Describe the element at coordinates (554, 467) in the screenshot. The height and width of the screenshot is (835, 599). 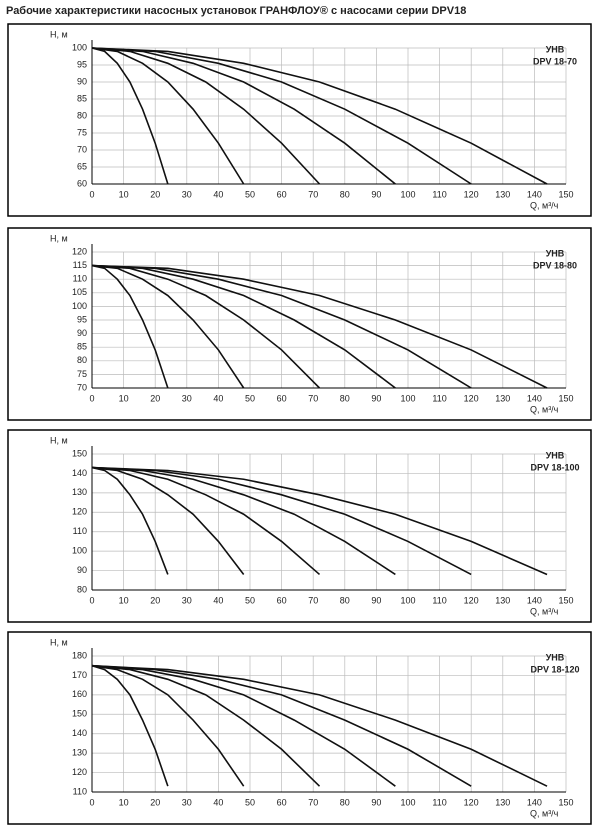
I see `model-label: DPV 18-100` at that location.